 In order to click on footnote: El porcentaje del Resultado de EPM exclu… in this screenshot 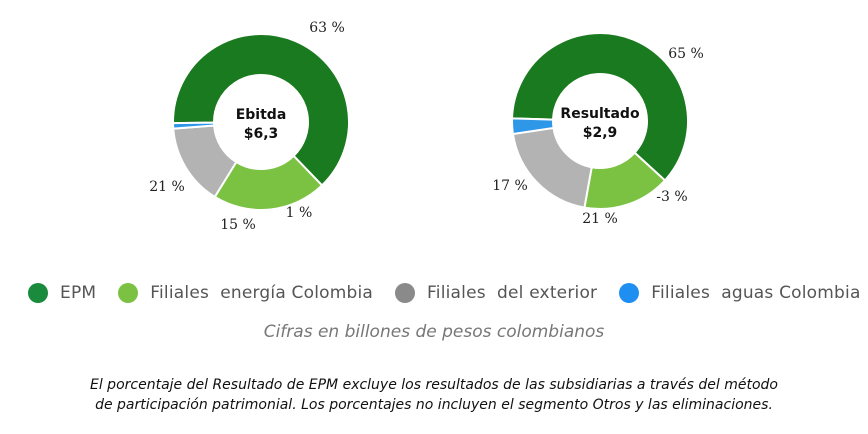, I will do `click(434, 395)`.